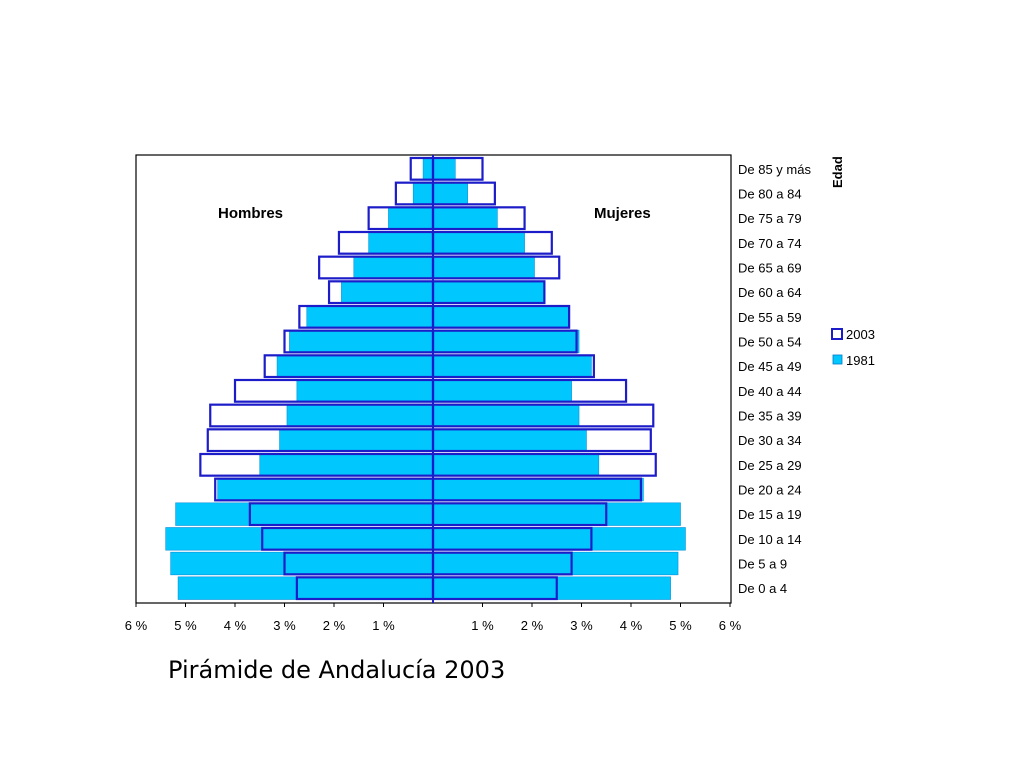 Image resolution: width=1024 pixels, height=768 pixels. Describe the element at coordinates (770, 465) in the screenshot. I see `age-label: De 25 a 29` at that location.